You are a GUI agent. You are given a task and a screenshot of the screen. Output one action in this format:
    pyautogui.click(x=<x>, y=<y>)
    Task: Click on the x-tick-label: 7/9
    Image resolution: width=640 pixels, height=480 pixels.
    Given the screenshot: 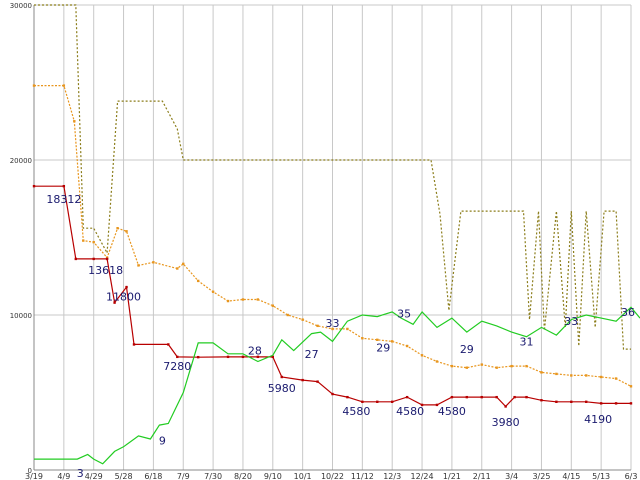 What is the action you would take?
    pyautogui.click(x=183, y=476)
    